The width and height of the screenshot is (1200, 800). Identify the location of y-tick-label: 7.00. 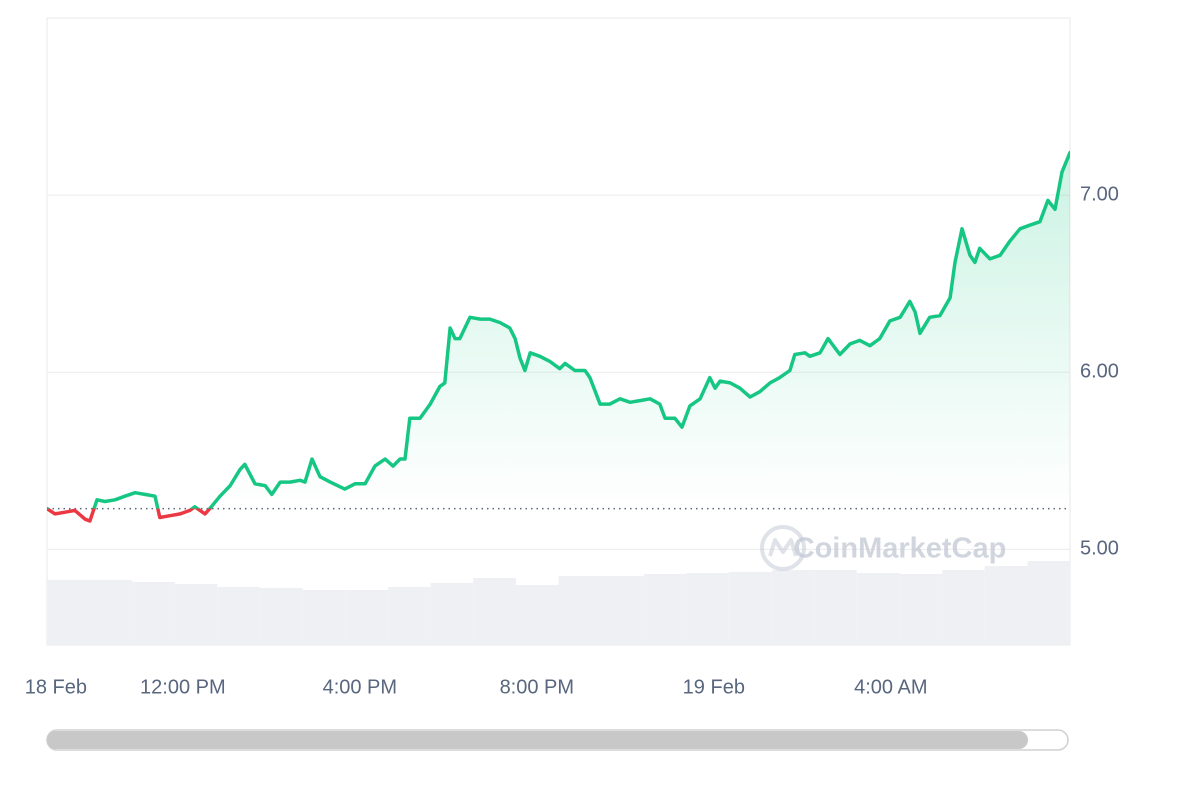
(1099, 194).